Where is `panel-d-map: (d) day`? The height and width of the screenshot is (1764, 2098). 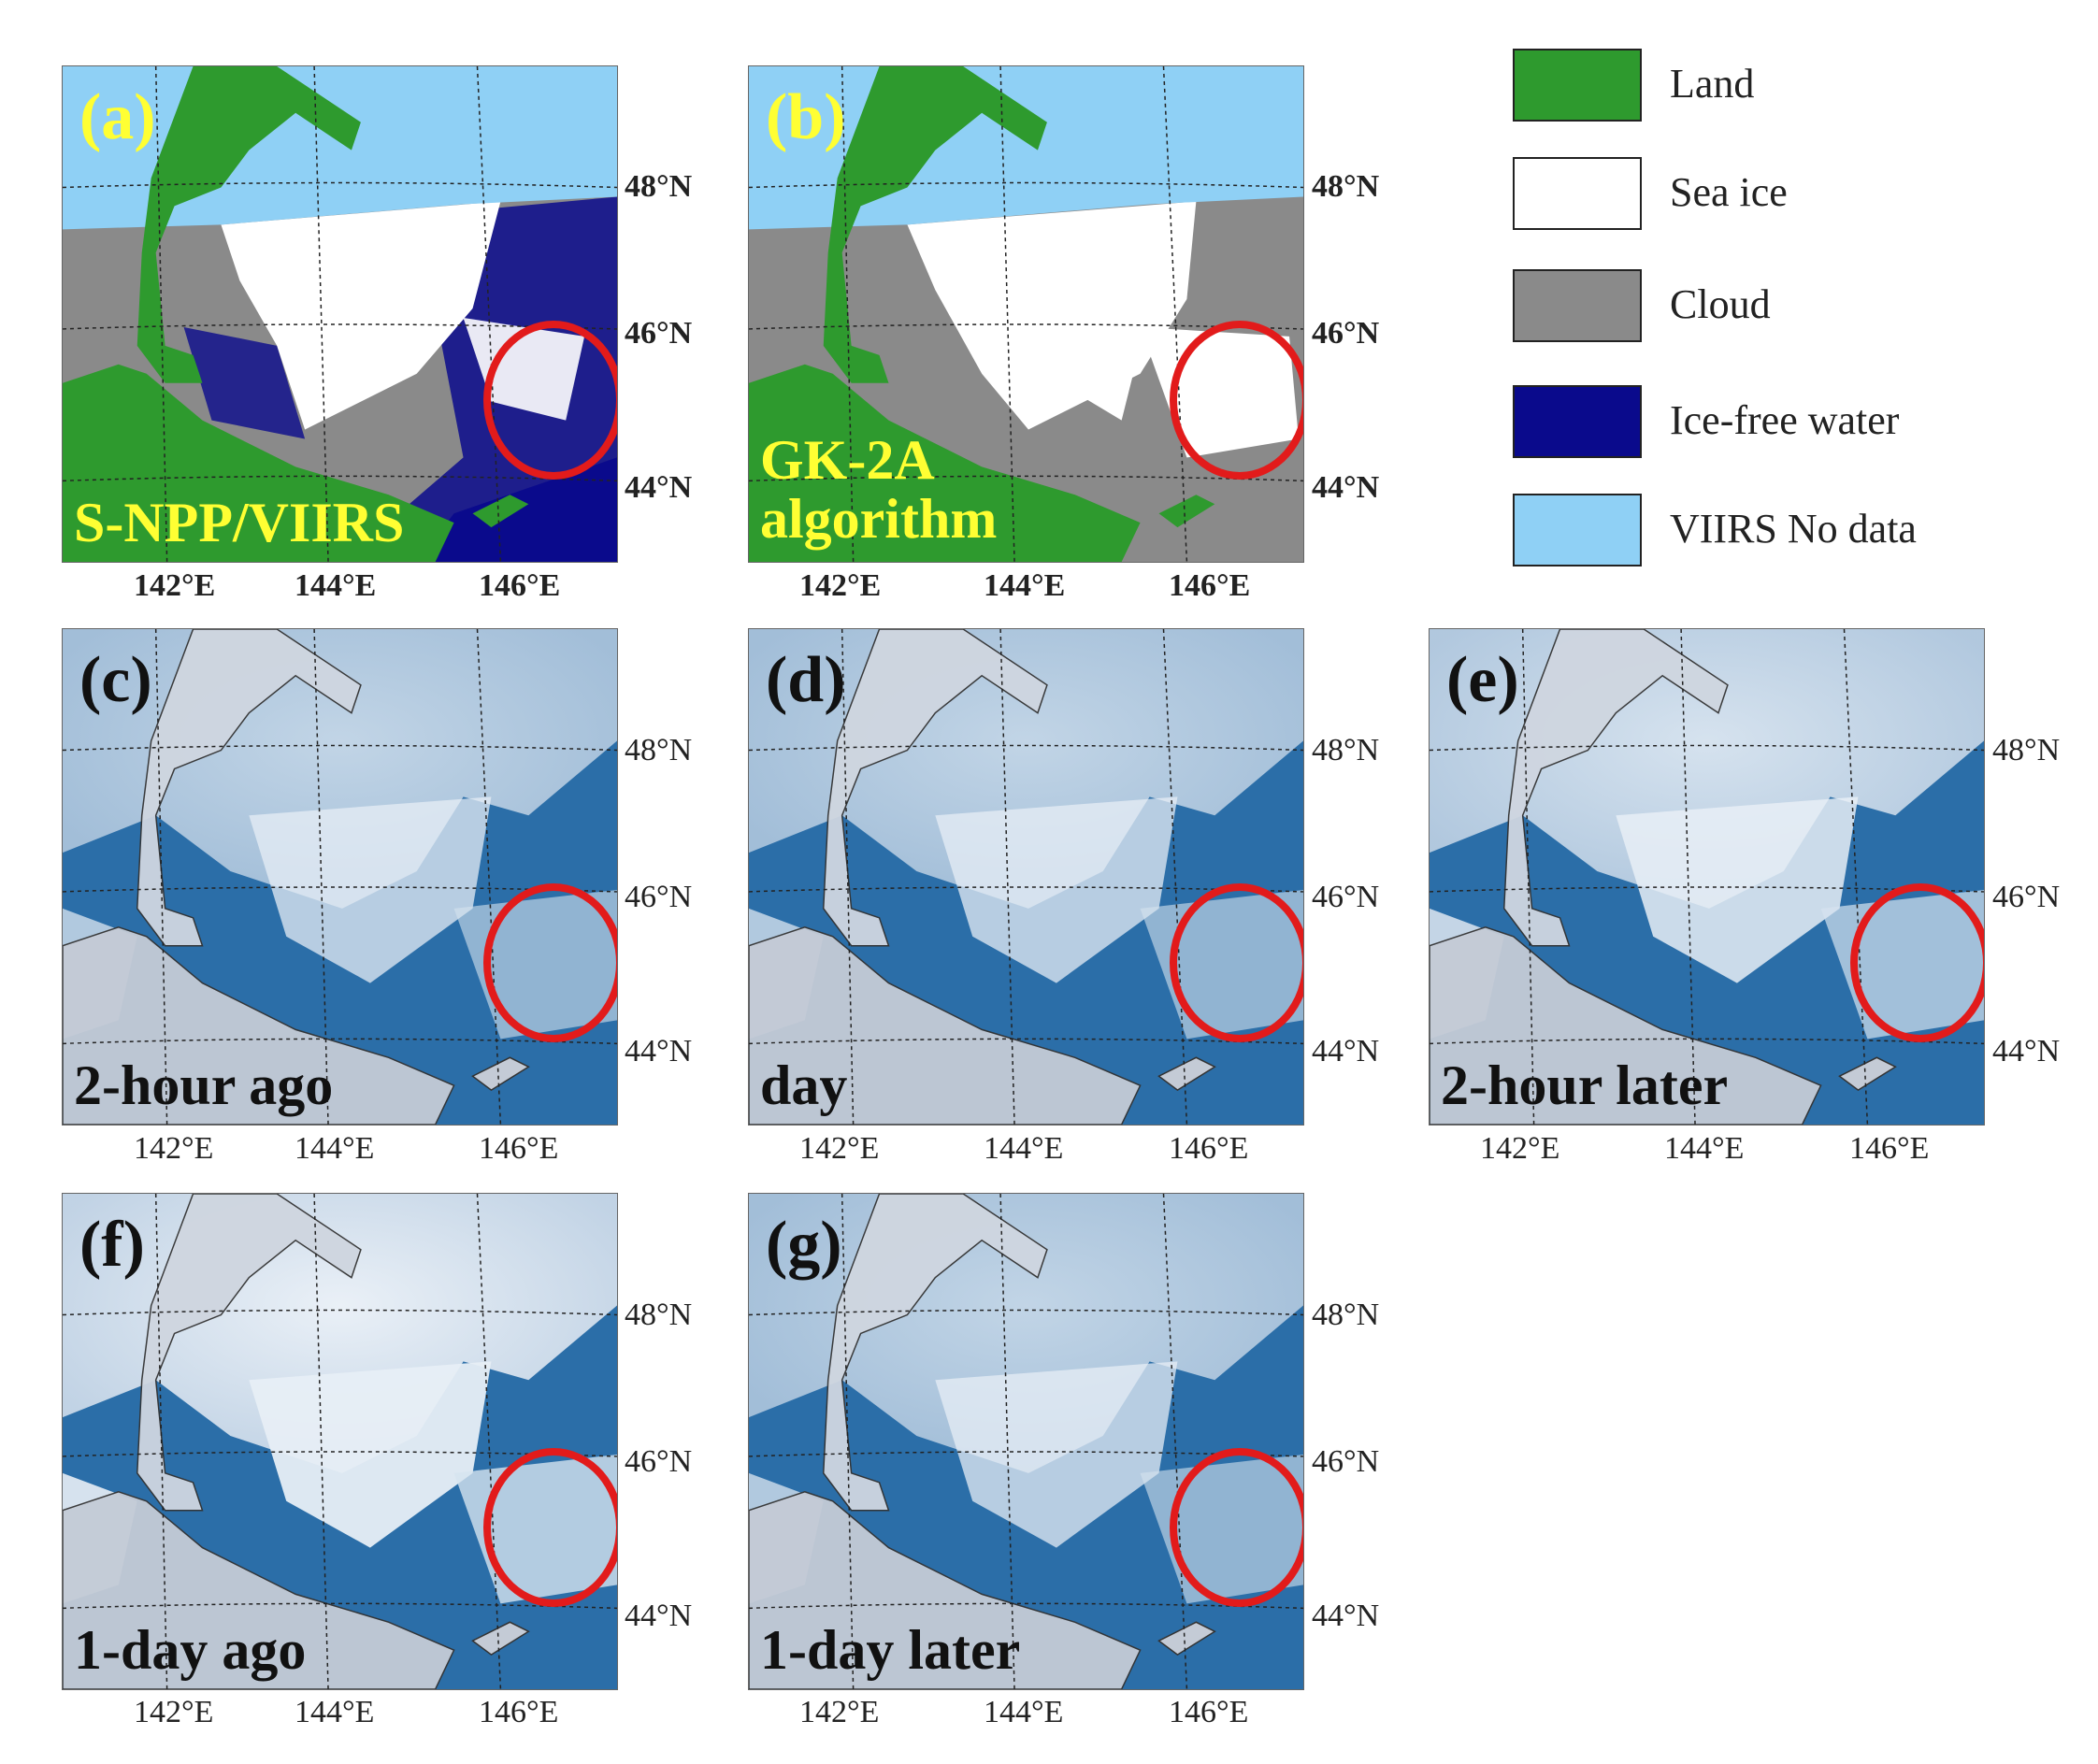
panel-d-map: (d) day is located at coordinates (1026, 877).